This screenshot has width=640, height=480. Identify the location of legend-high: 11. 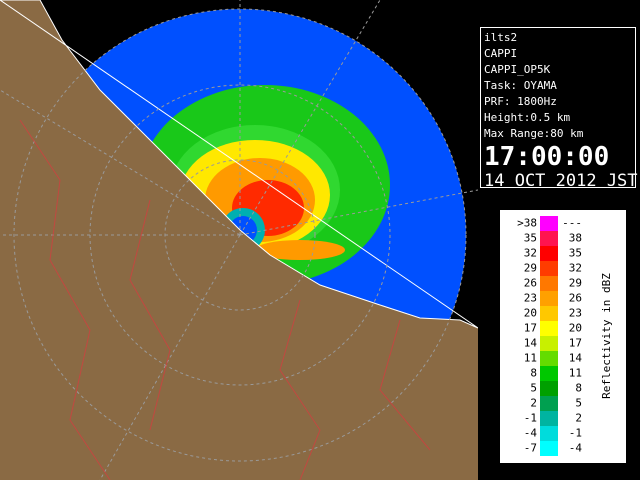
(575, 373).